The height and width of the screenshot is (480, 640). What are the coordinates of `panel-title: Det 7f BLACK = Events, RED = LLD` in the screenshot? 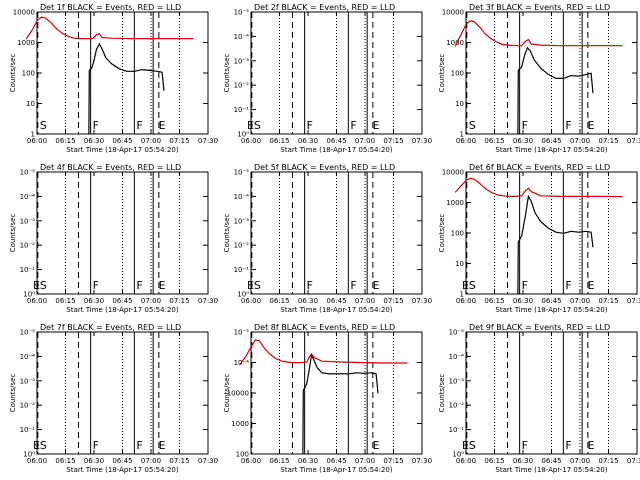 It's located at (110, 327).